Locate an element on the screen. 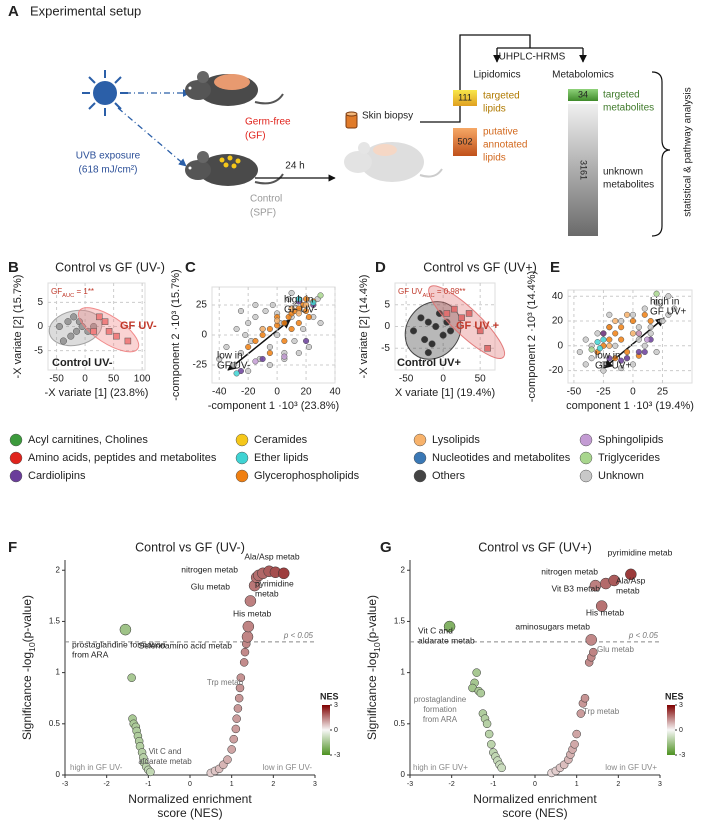  annotation: Vit C and is located at coordinates (165, 751).